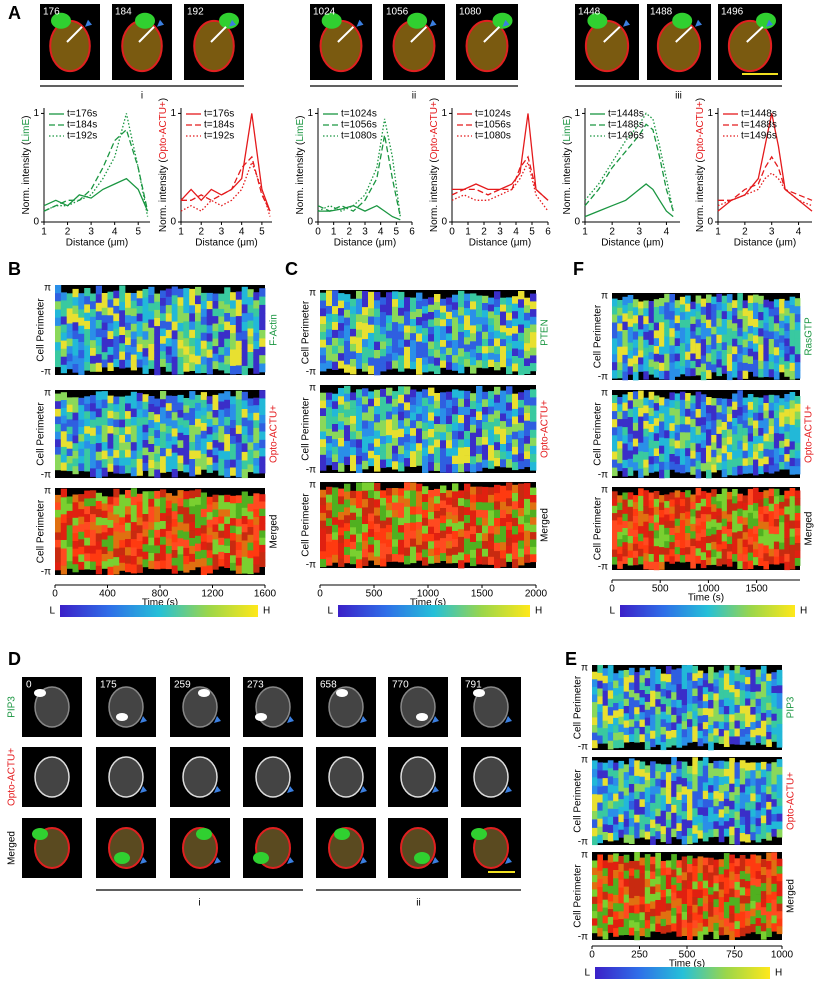 The image size is (822, 984). What do you see at coordinates (26, 165) in the screenshot?
I see `y-axis-label: Norm. intensity (LimE)` at bounding box center [26, 165].